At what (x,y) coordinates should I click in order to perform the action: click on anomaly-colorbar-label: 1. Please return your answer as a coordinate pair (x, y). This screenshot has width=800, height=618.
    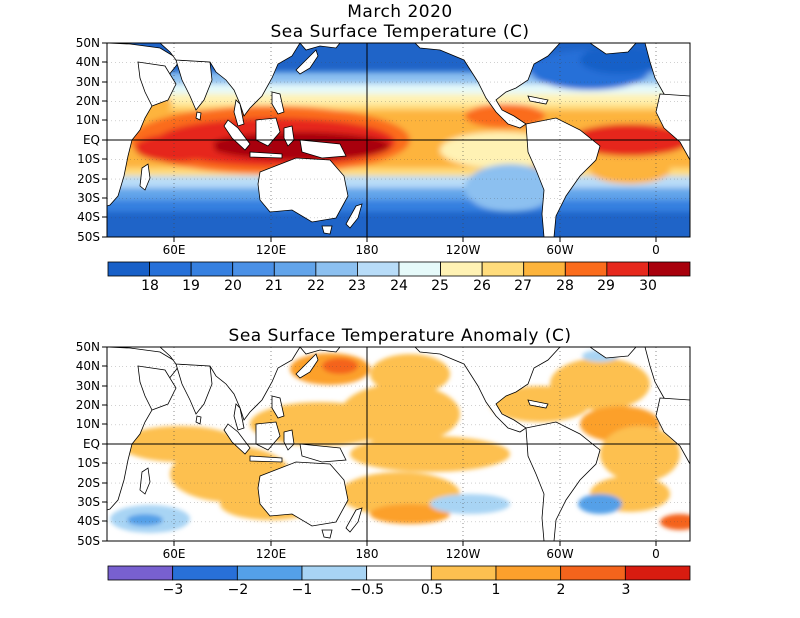
    Looking at the image, I should click on (496, 590).